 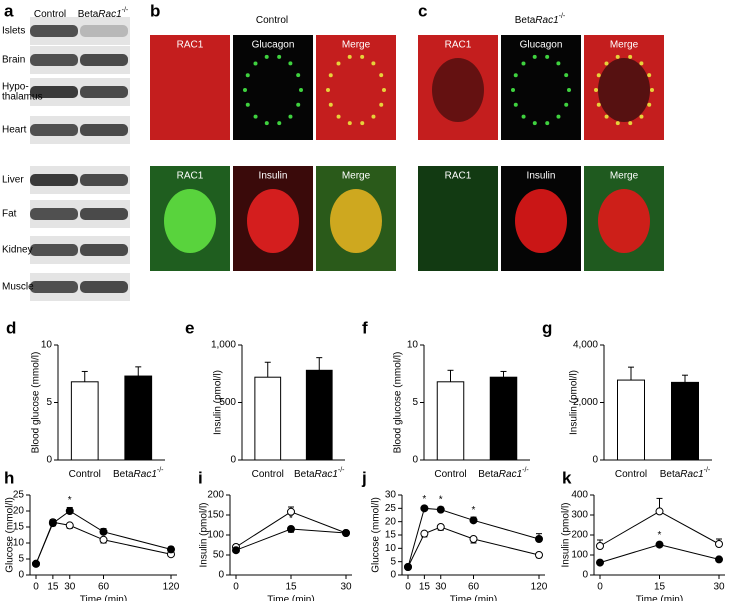 What do you see at coordinates (15, 87) in the screenshot?
I see `row-label: Hypo-` at bounding box center [15, 87].